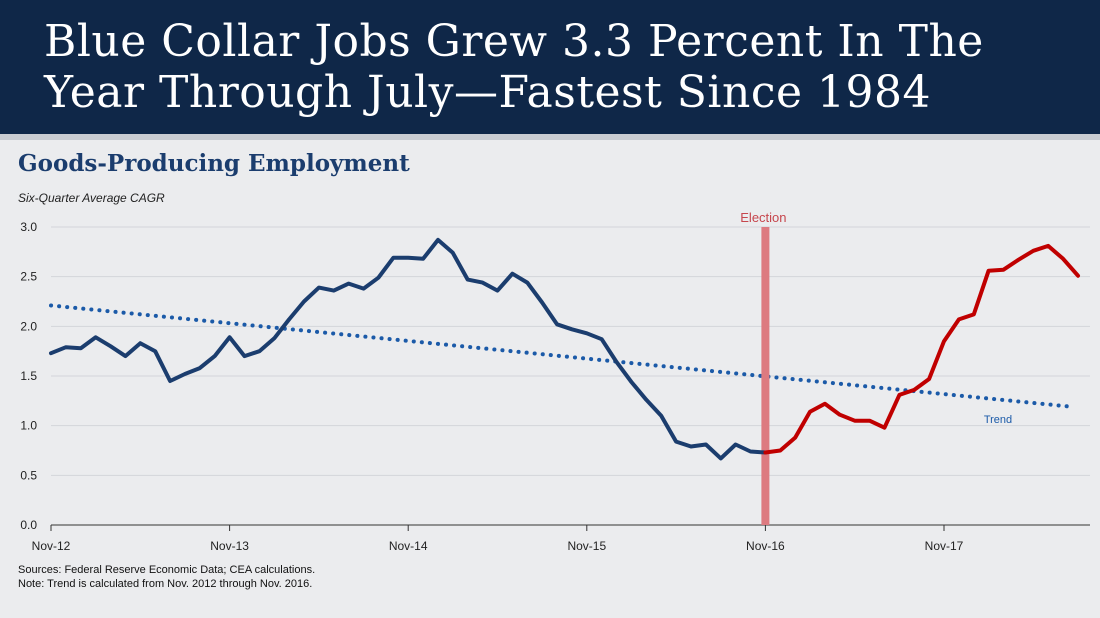  What do you see at coordinates (28, 475) in the screenshot?
I see `y-tick-label: 0.5` at bounding box center [28, 475].